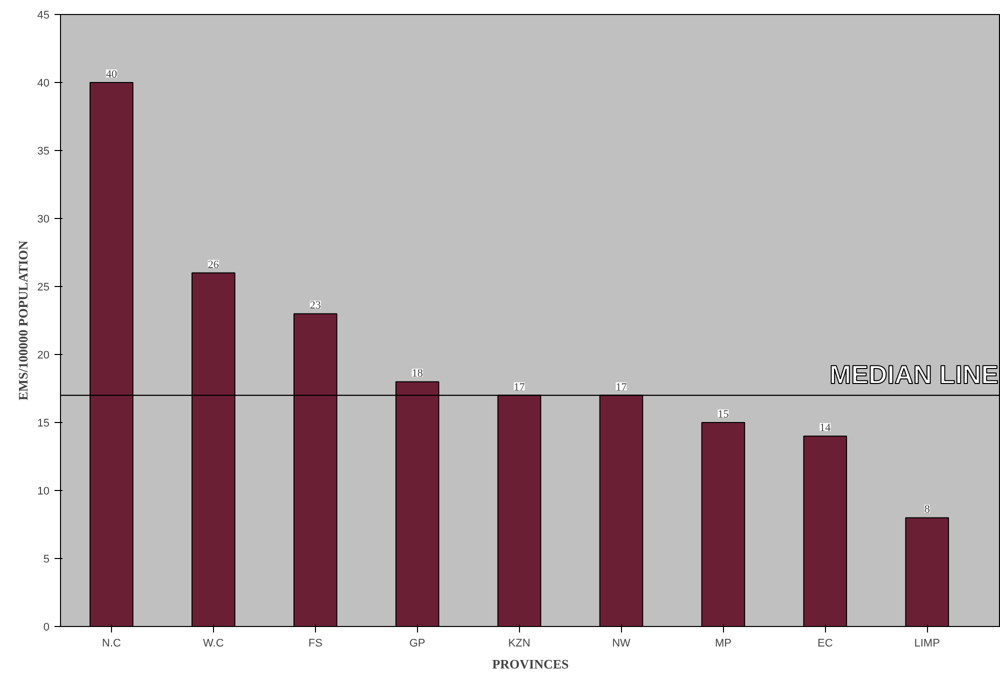 The image size is (1000, 674). What do you see at coordinates (417, 644) in the screenshot?
I see `x-tick-label: GP` at bounding box center [417, 644].